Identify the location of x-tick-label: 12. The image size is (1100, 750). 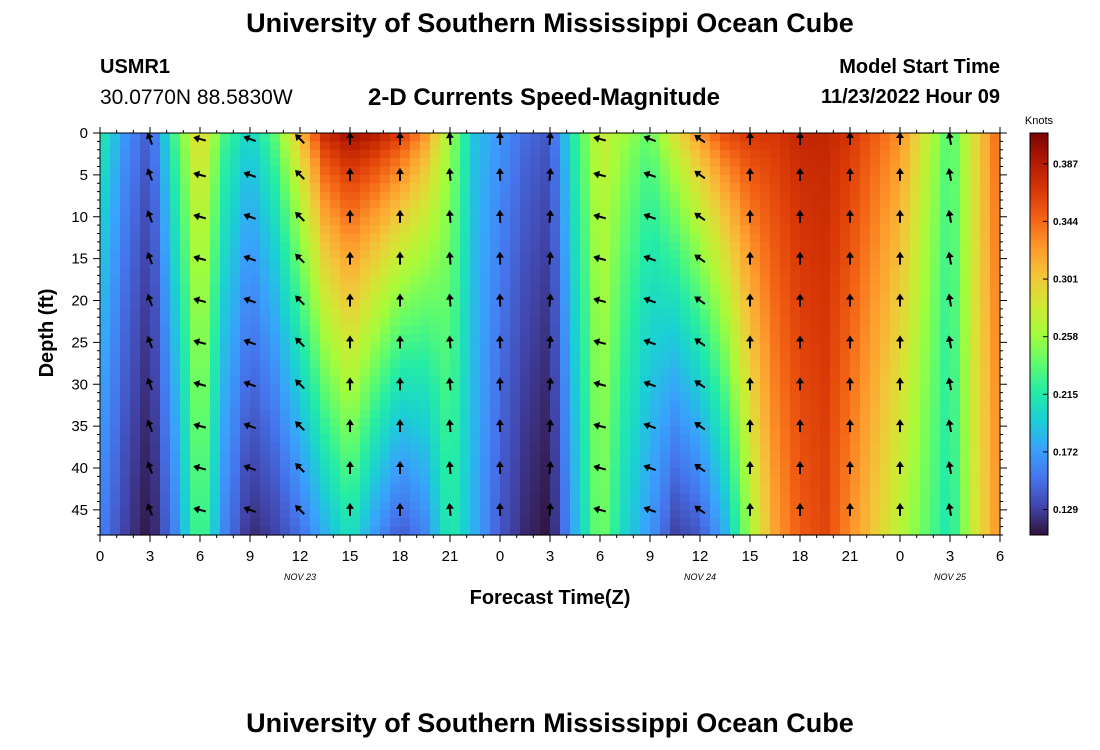
(700, 556).